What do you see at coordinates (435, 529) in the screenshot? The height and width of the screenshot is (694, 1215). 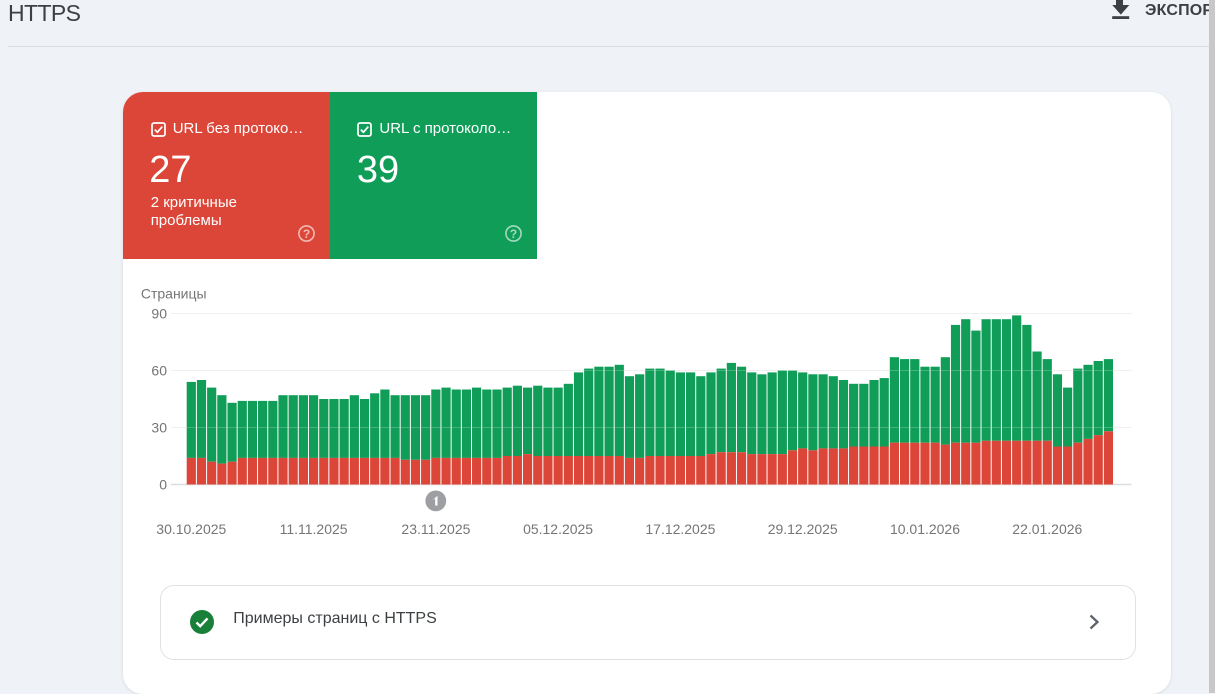 I see `svg-text: 23.11.2025` at bounding box center [435, 529].